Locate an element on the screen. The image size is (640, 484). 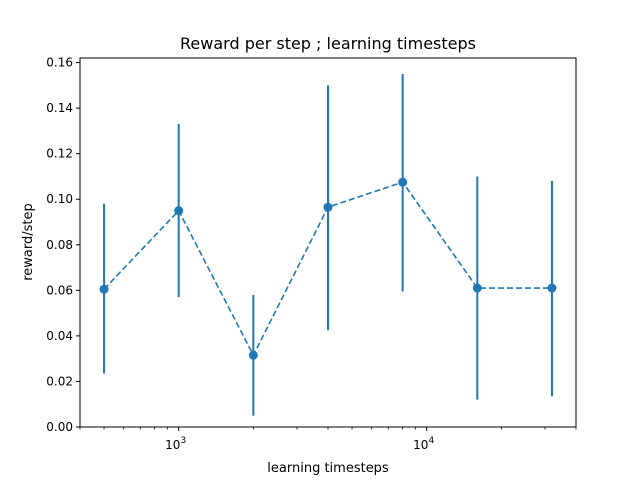
y-axis-label: reward/step is located at coordinates (28, 242).